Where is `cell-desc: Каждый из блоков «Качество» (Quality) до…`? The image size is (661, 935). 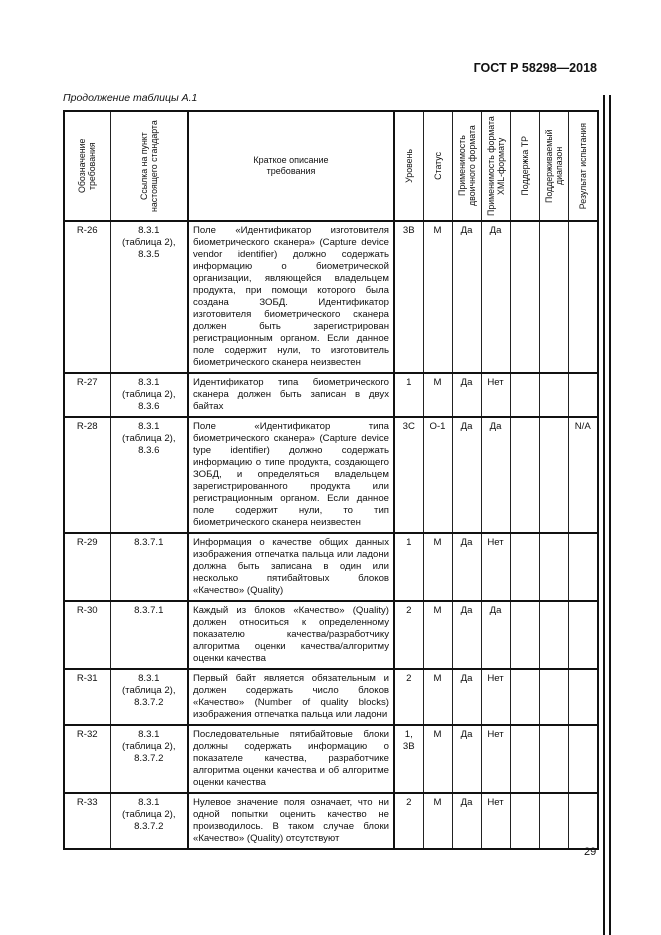 cell-desc: Каждый из блоков «Качество» (Quality) до… is located at coordinates (291, 635).